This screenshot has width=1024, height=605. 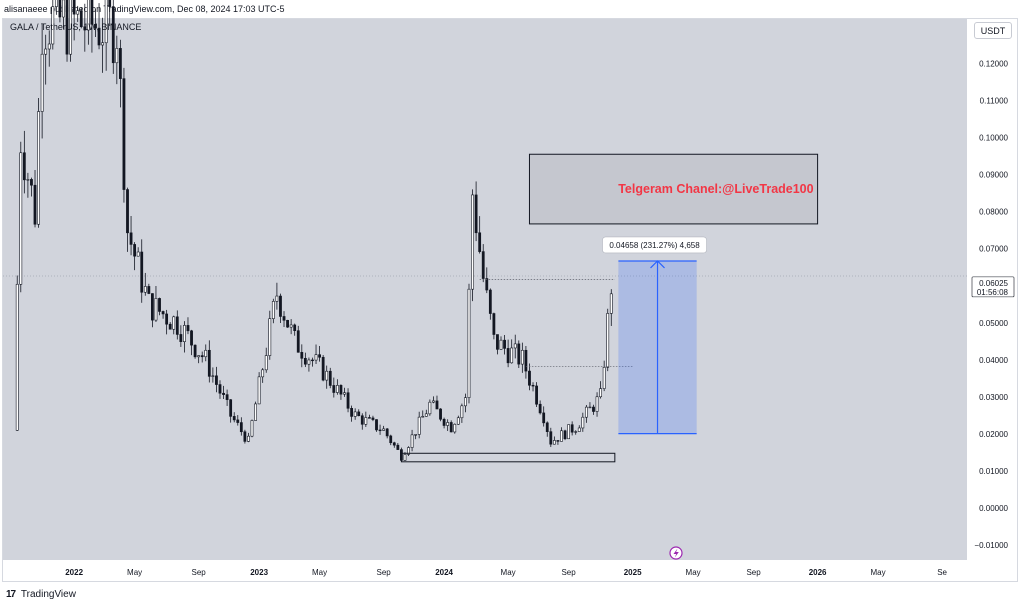 I want to click on time-tick-label: 2025, so click(x=633, y=572).